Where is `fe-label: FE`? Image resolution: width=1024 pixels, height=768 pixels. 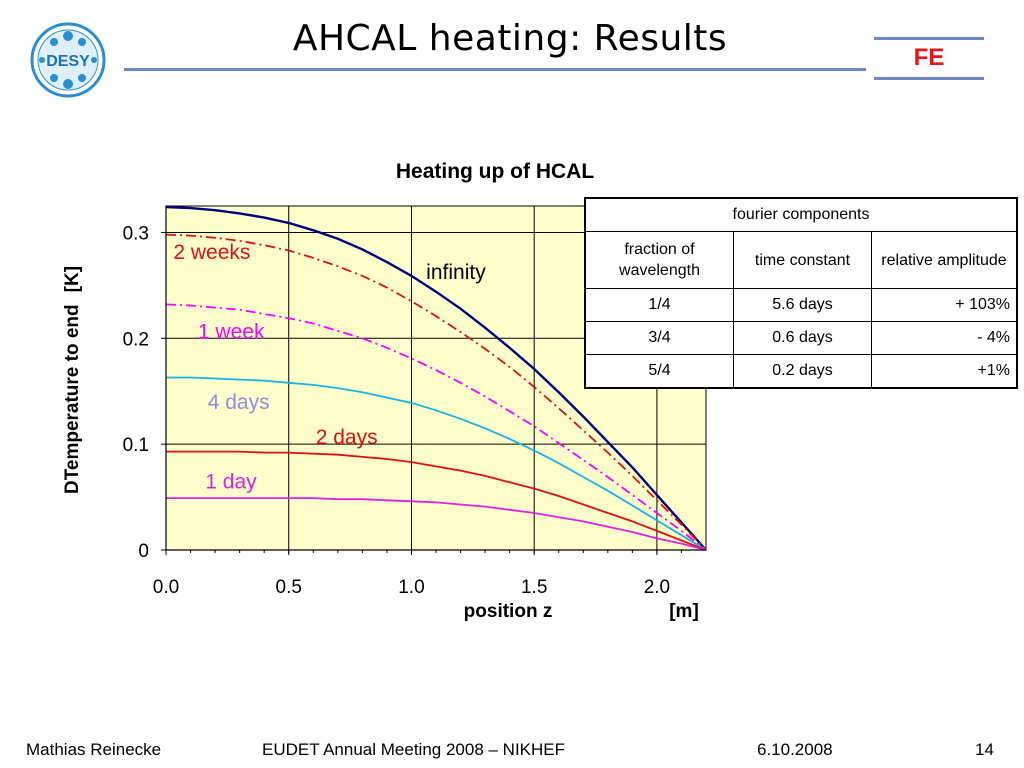 fe-label: FE is located at coordinates (929, 57).